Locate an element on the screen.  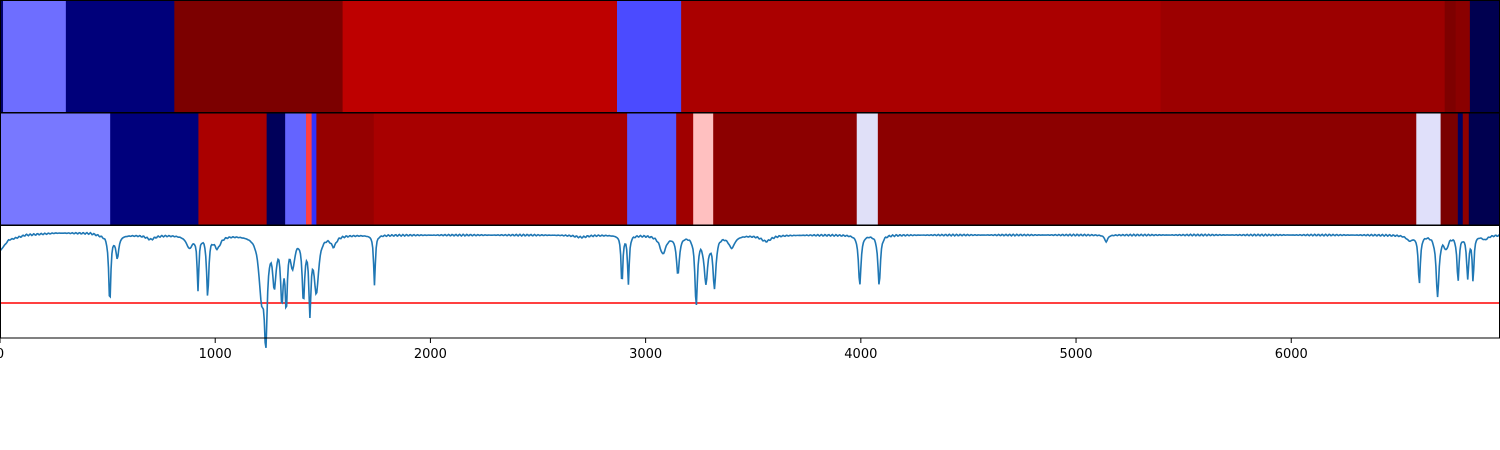
x-tick-label: 5000 is located at coordinates (1075, 354).